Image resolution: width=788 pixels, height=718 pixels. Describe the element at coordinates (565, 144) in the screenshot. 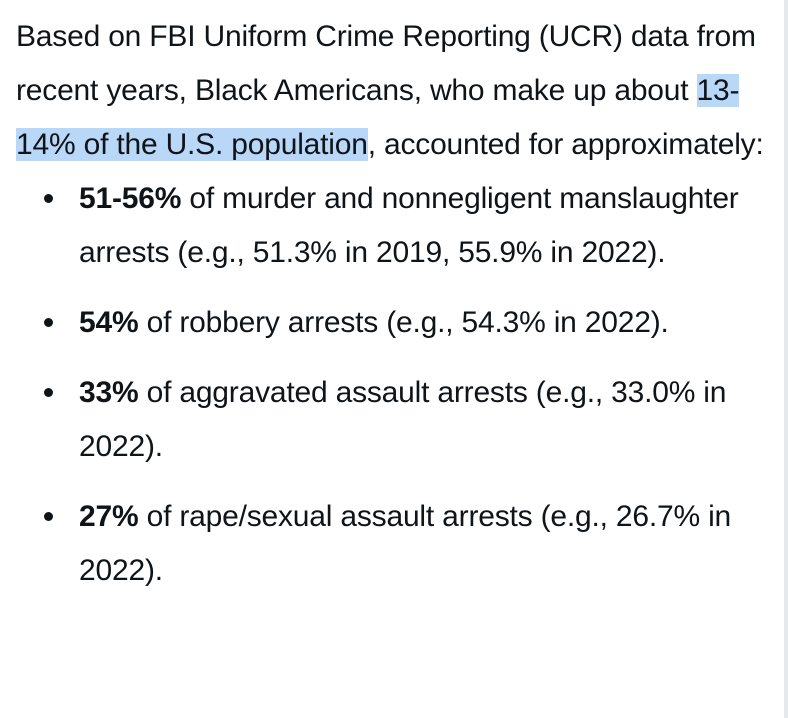

I see `intro-text-part2: , accounted for approximately:` at that location.